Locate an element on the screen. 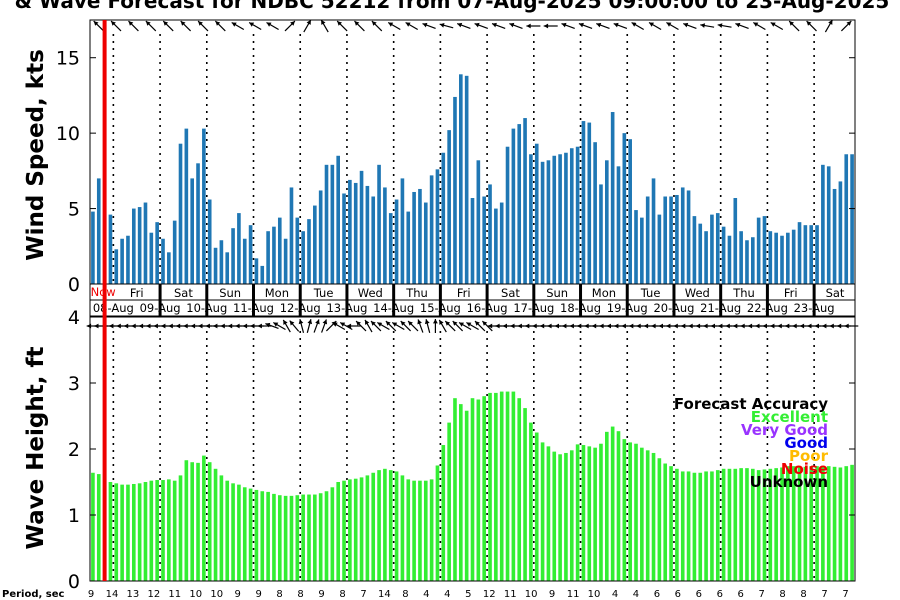 The image size is (900, 600). day-name-label: Wed is located at coordinates (697, 293).